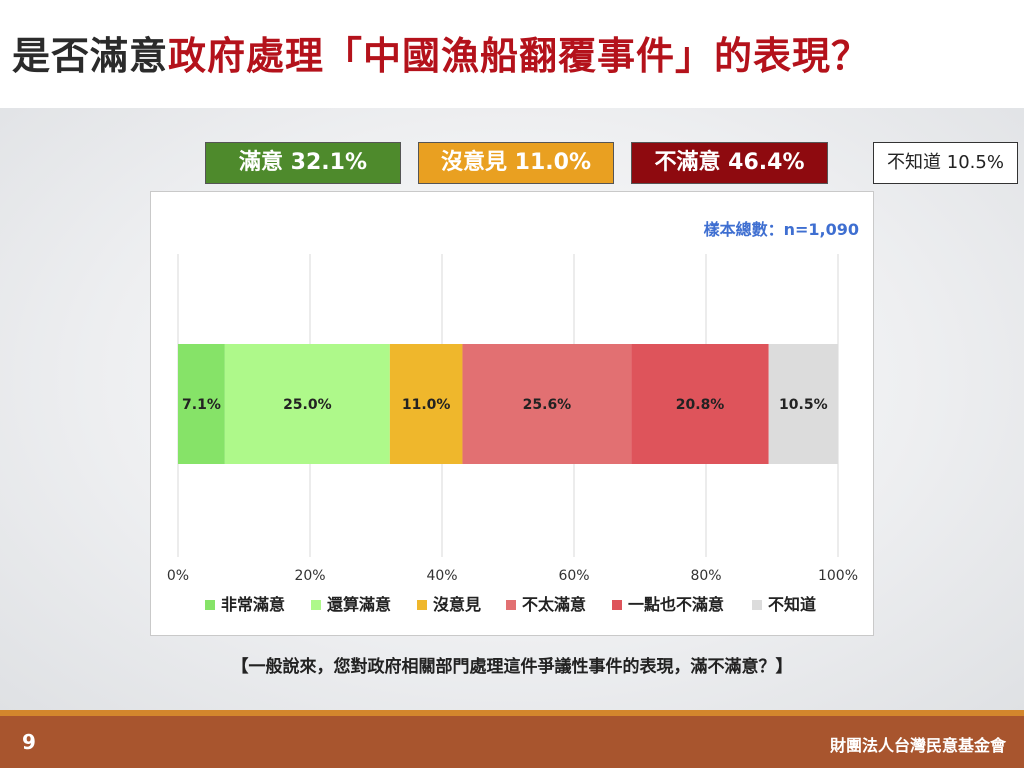 This screenshot has width=1024, height=768. What do you see at coordinates (676, 604) in the screenshot?
I see `legend-label: 一點也不滿意` at bounding box center [676, 604].